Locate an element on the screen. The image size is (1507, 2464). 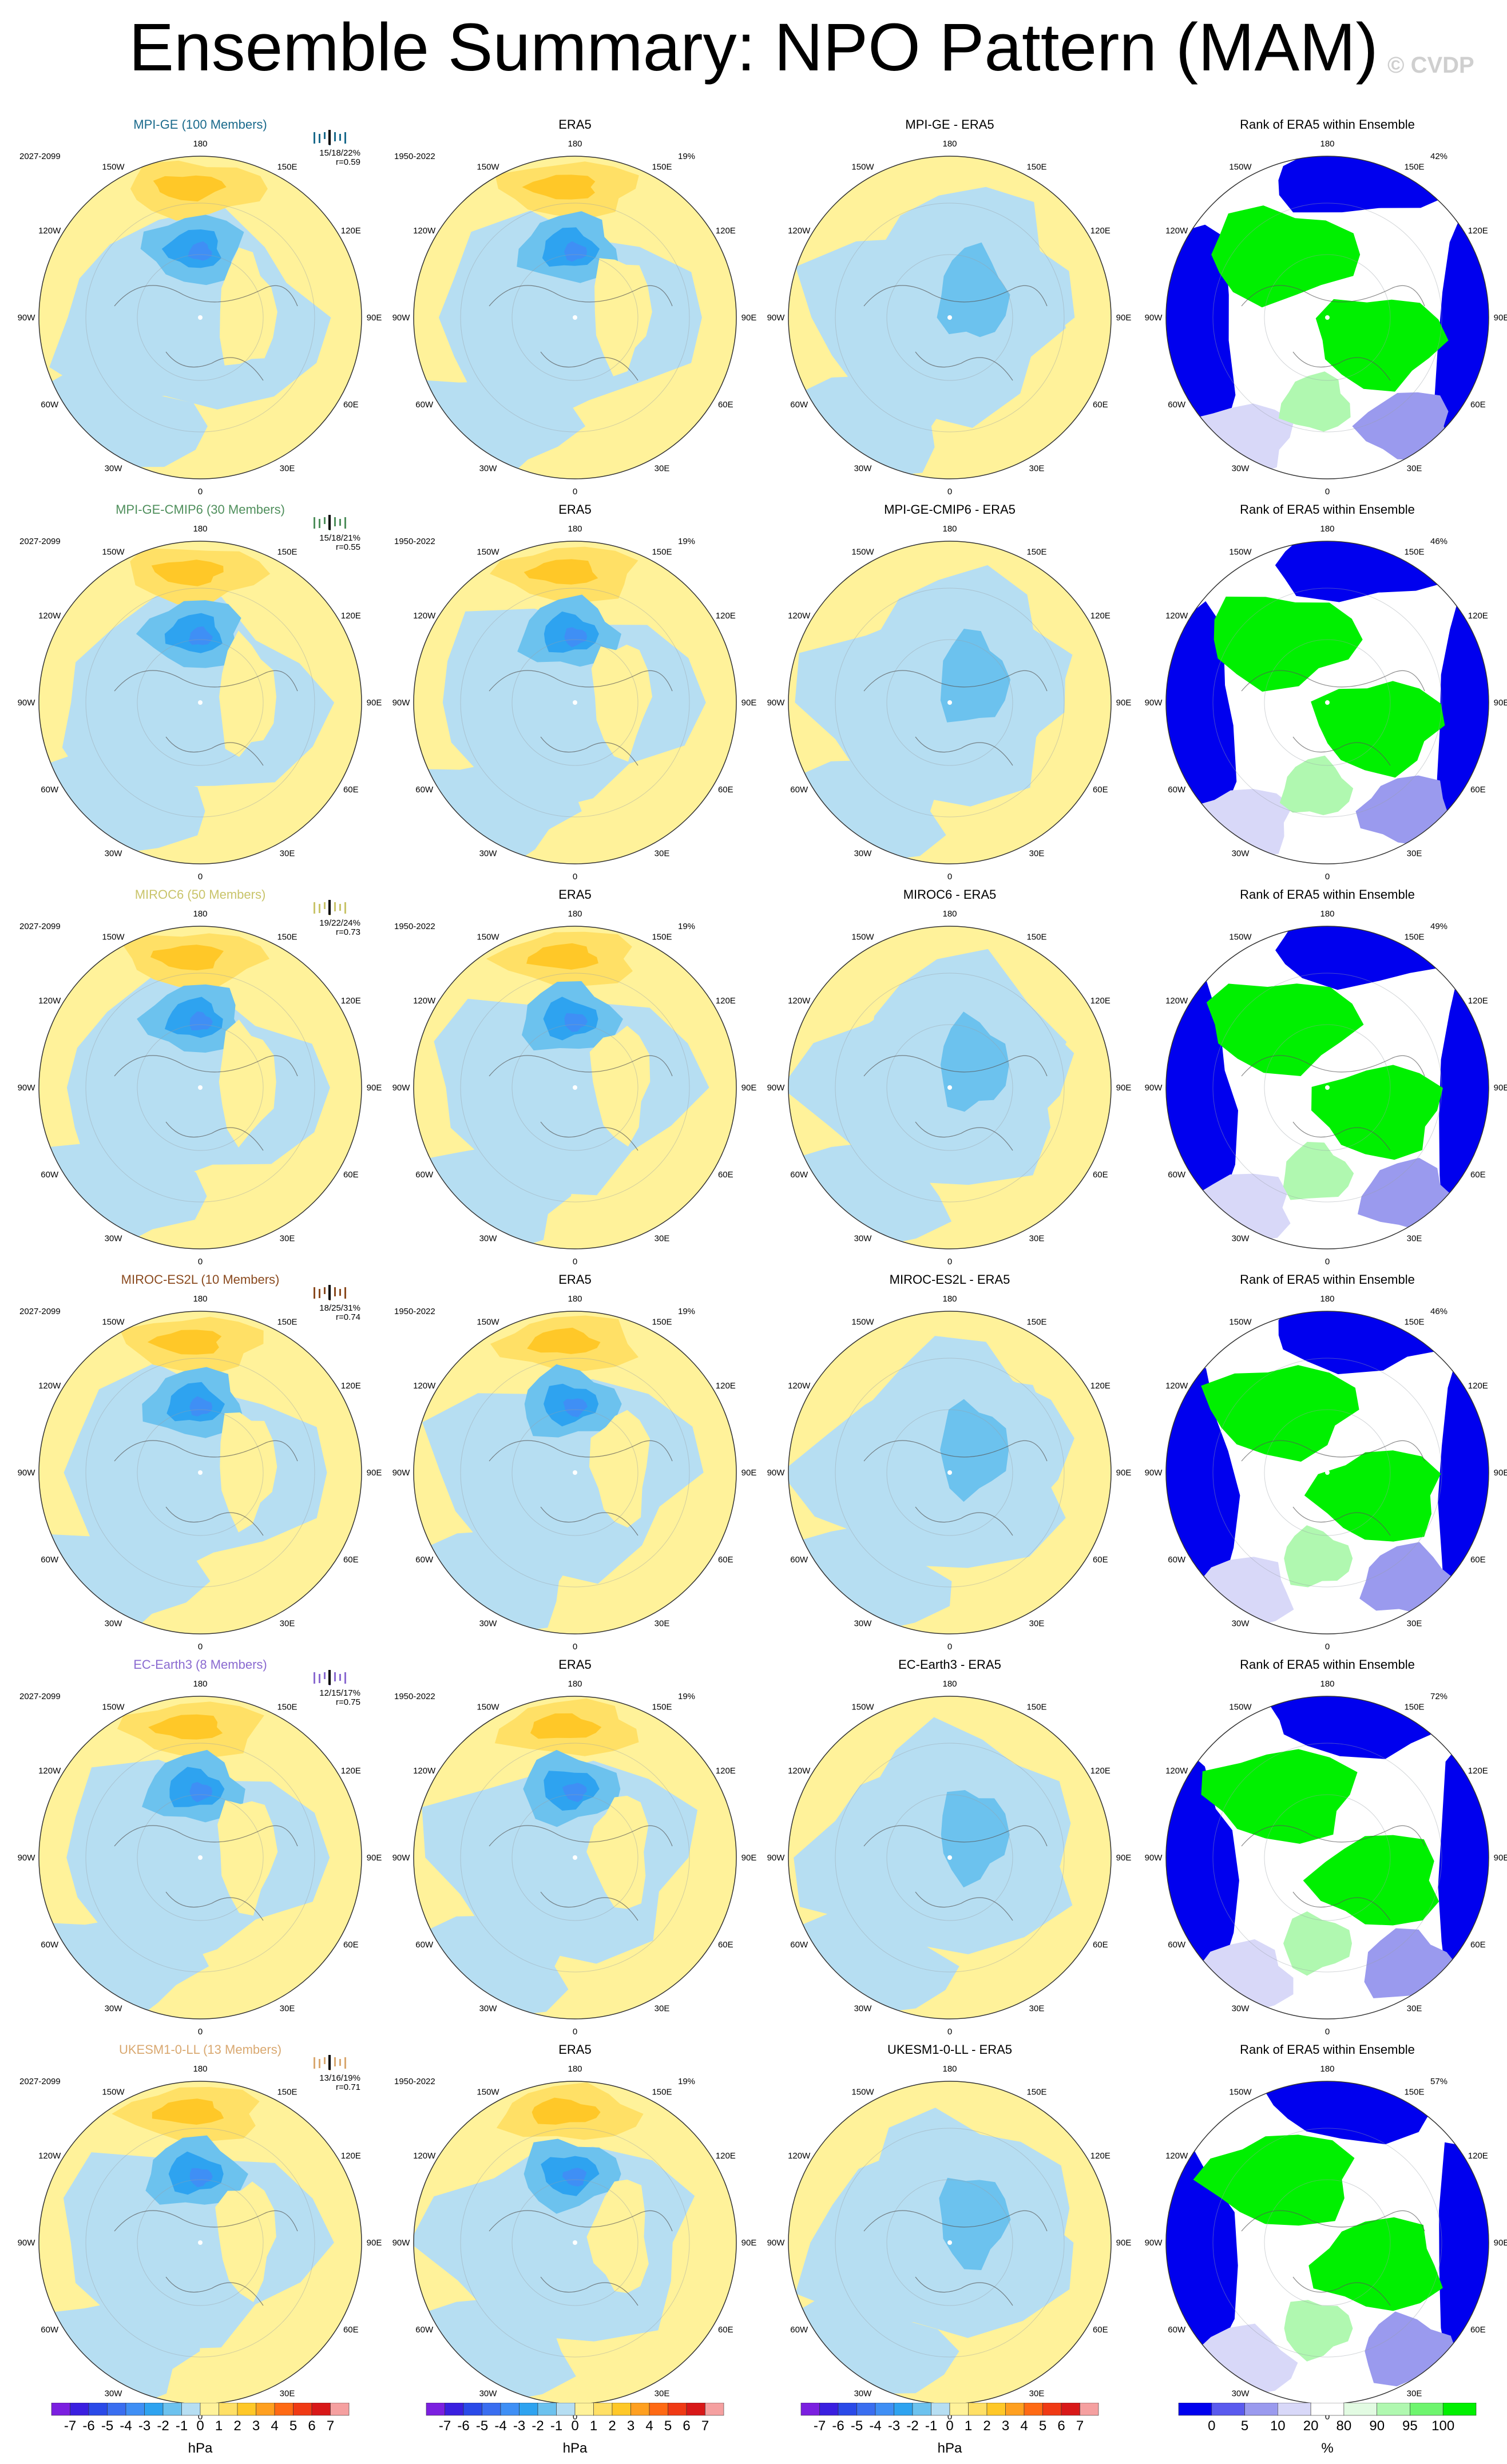
colorbar-tick-label: 90 is located at coordinates (1377, 2426).